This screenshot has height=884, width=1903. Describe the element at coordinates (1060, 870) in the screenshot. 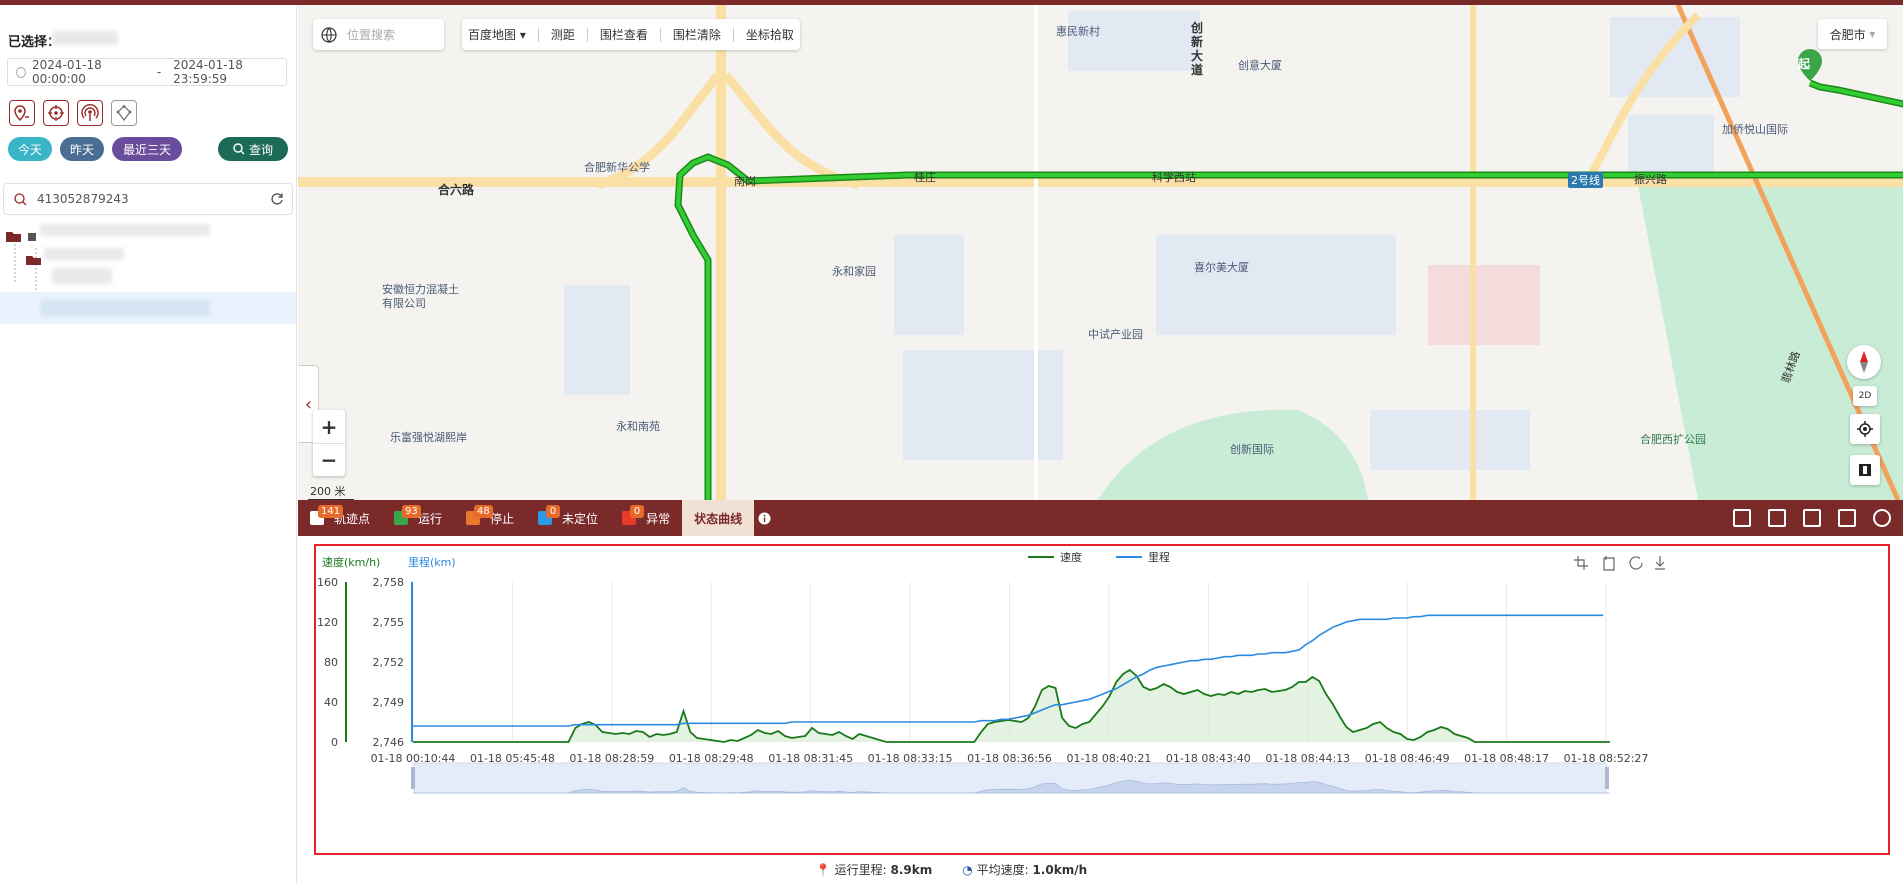

I see `speed-value: 1.0km/h` at that location.